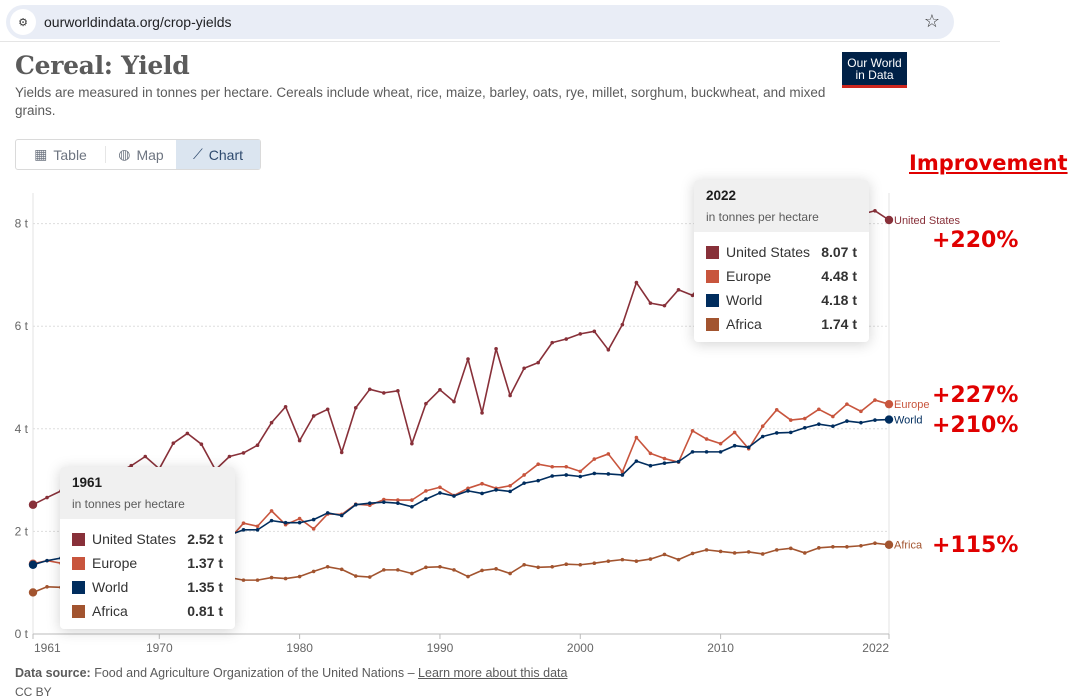  Describe the element at coordinates (911, 405) in the screenshot. I see `series-label: Europe` at that location.